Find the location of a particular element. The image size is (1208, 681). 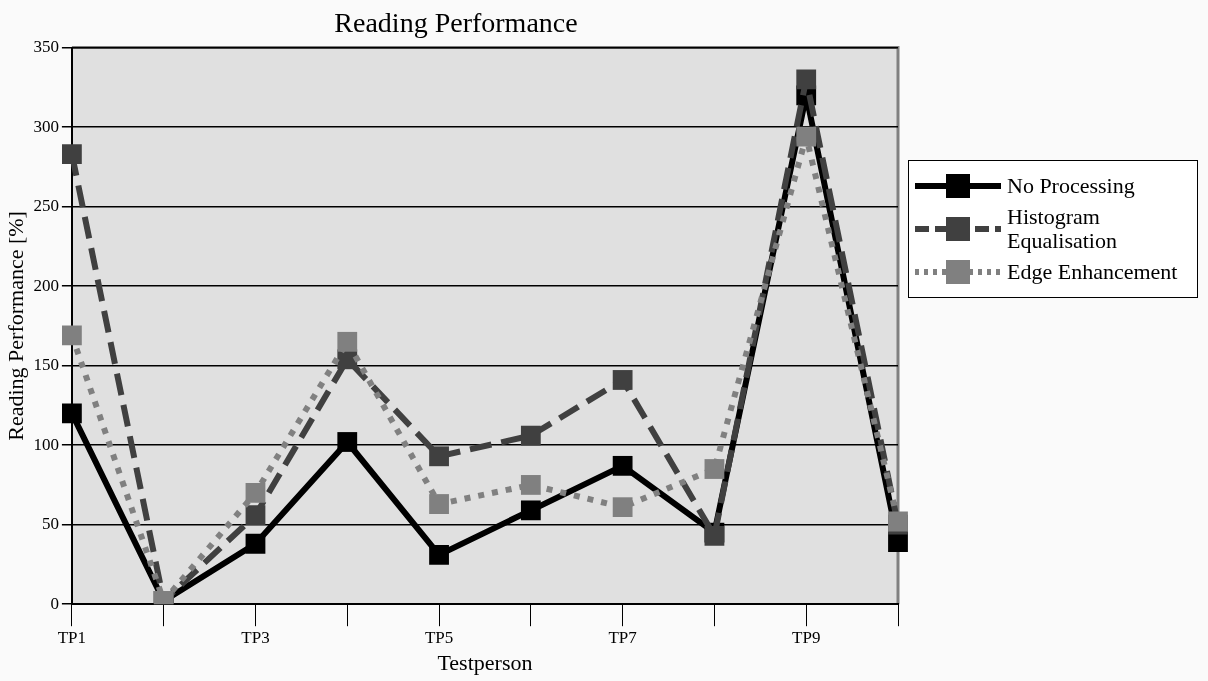

legend-label: Edge Enhancement is located at coordinates (1092, 271).